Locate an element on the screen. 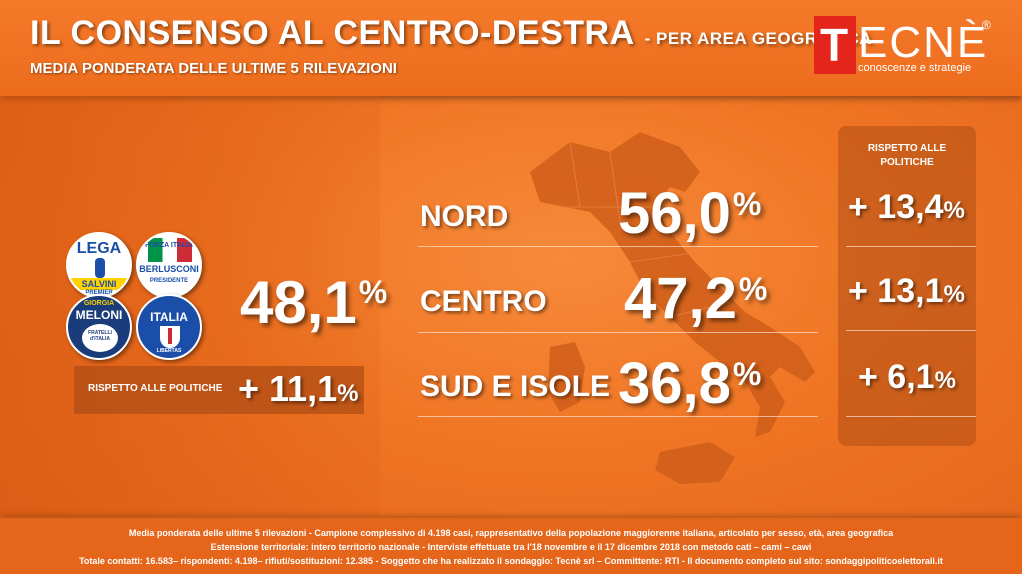  flag-icon is located at coordinates (170, 250).